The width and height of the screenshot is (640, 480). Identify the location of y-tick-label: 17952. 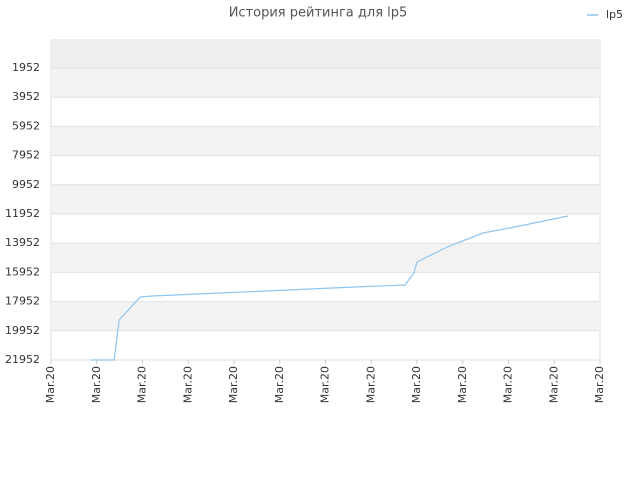
(22, 301).